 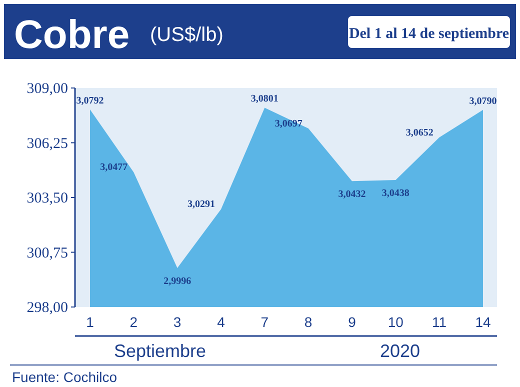 I want to click on data-label: 3,0432, so click(x=352, y=194).